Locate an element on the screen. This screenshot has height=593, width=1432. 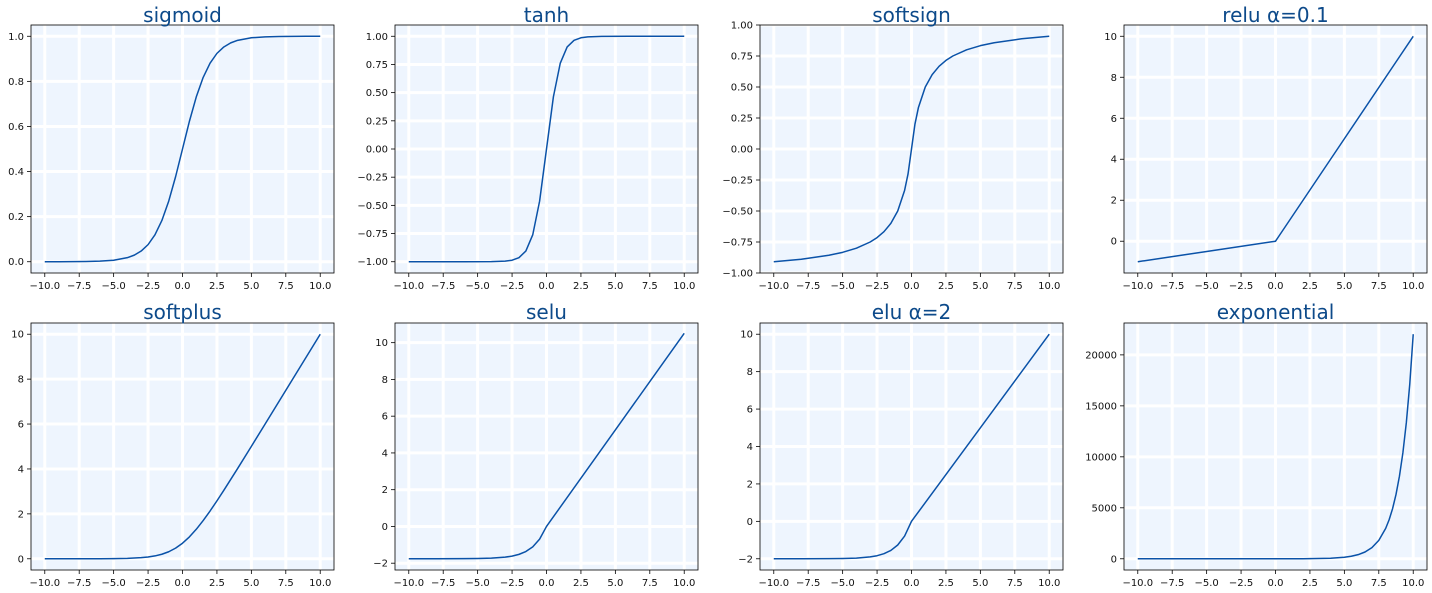
y-tick-label: 20000 is located at coordinates (1101, 355).